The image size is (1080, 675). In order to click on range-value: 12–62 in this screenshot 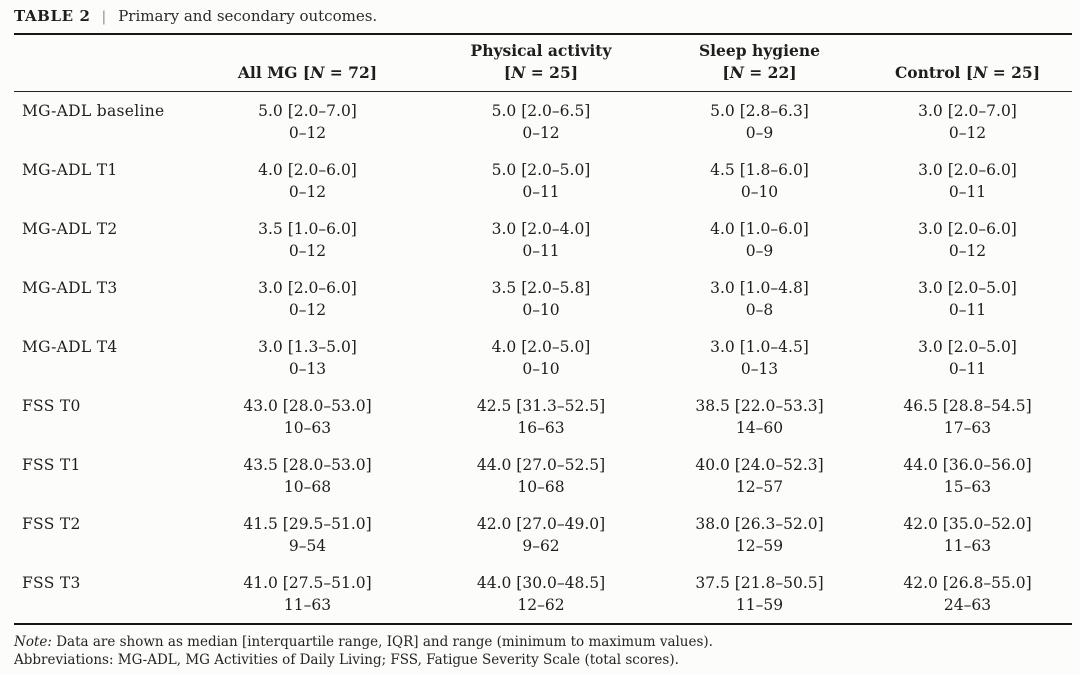, I will do `click(541, 605)`.